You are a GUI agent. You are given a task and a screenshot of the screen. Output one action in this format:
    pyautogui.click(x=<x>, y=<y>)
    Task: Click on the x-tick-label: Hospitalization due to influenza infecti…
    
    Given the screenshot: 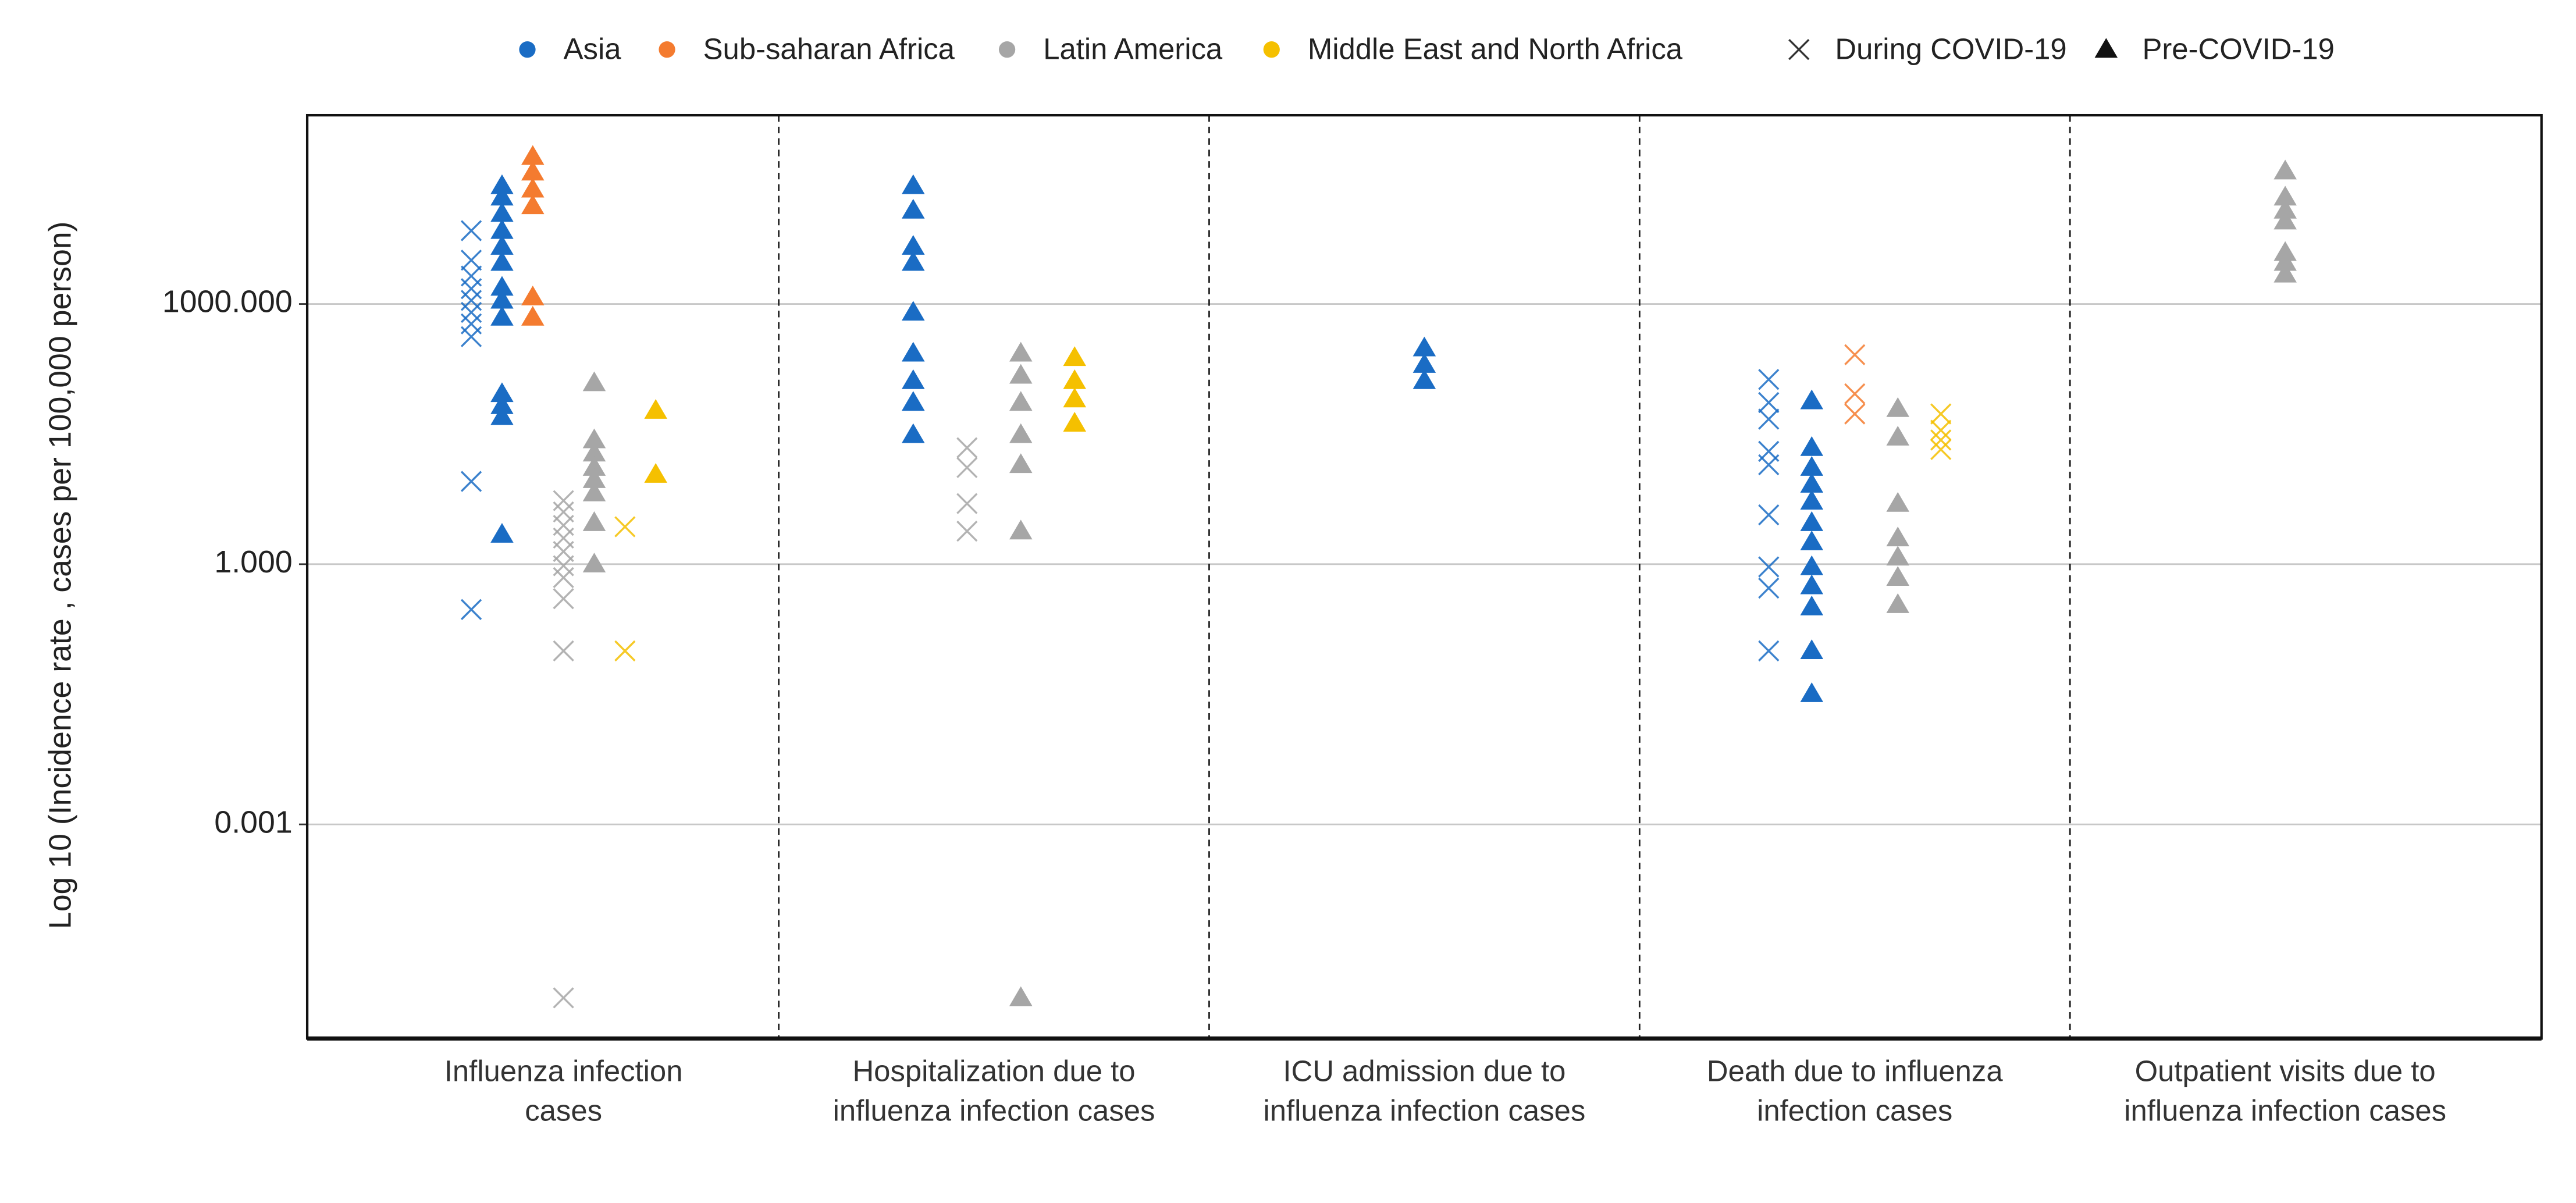 What is the action you would take?
    pyautogui.click(x=994, y=1091)
    